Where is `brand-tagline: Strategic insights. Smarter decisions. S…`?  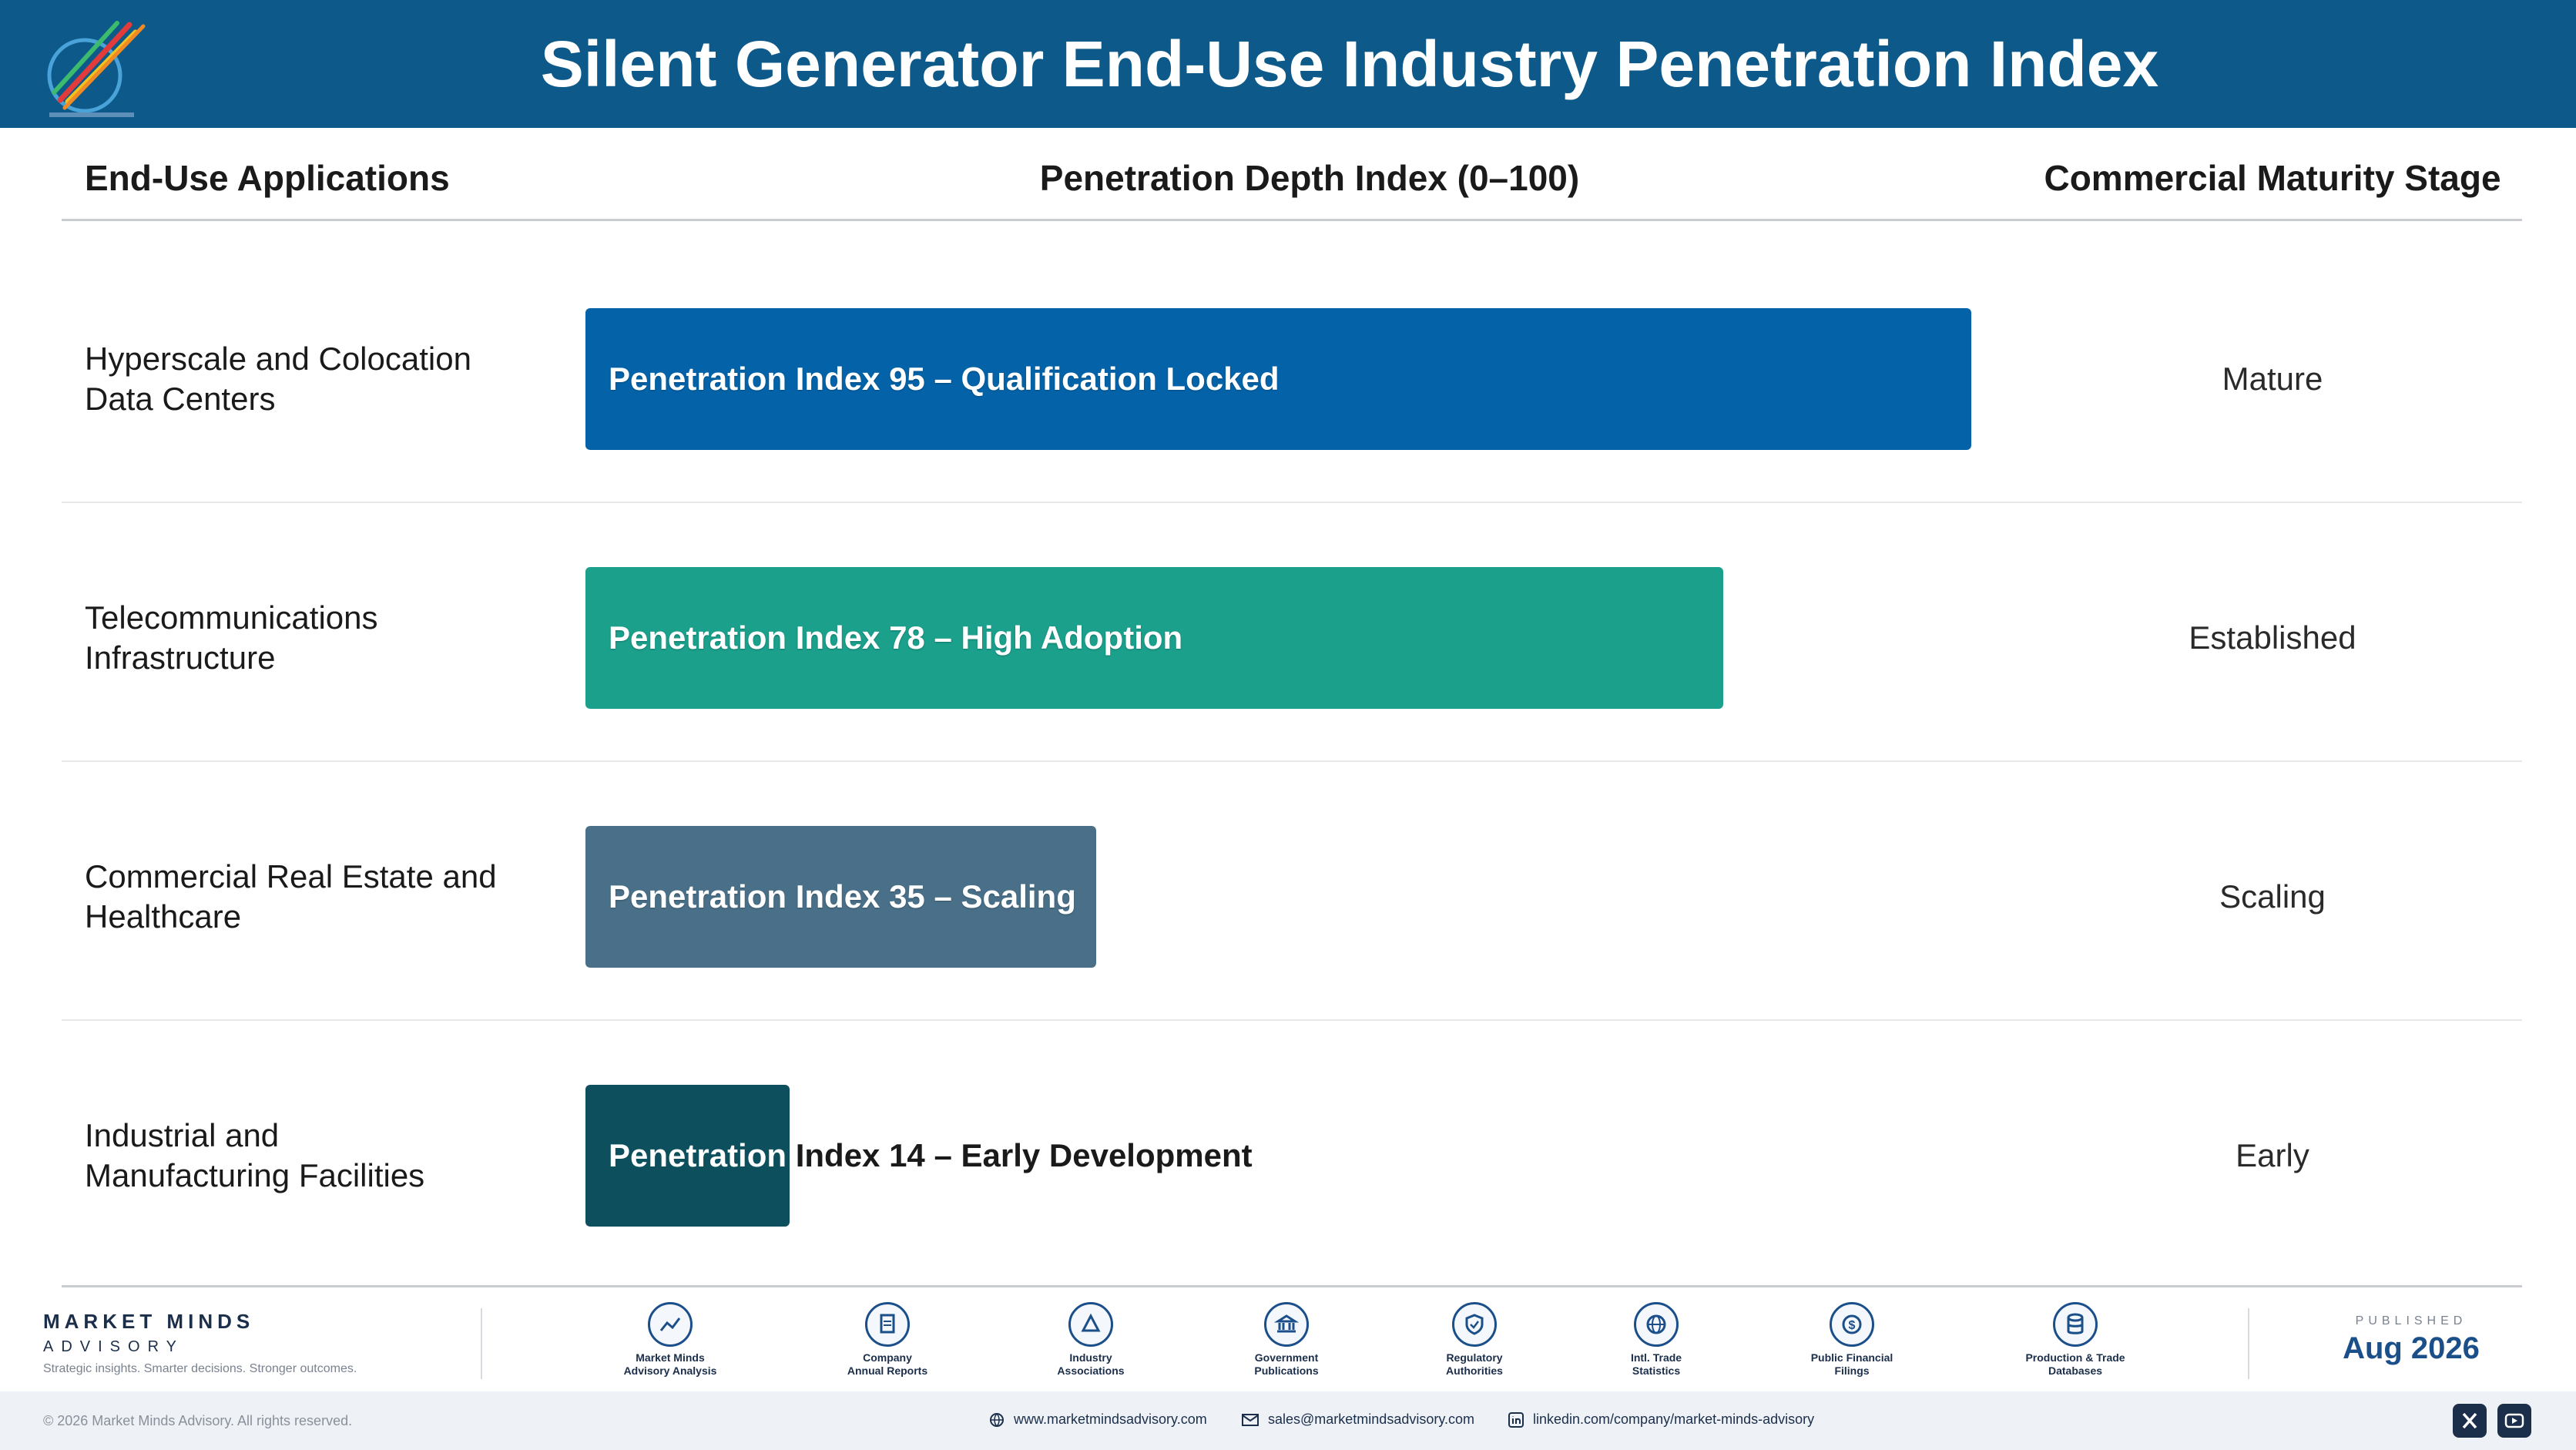
brand-tagline: Strategic insights. Smarter decisions. S… is located at coordinates (200, 1368).